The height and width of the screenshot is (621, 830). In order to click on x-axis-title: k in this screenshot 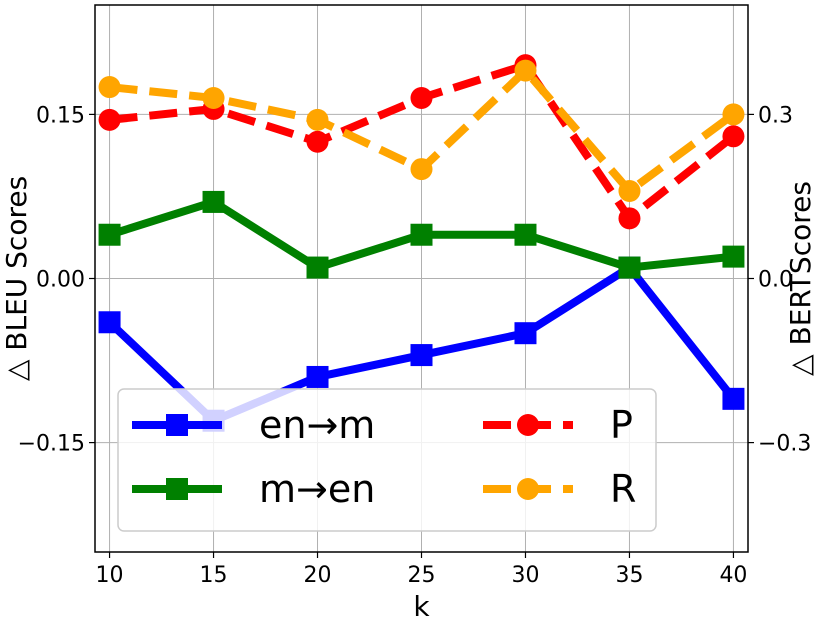, I will do `click(421, 605)`.